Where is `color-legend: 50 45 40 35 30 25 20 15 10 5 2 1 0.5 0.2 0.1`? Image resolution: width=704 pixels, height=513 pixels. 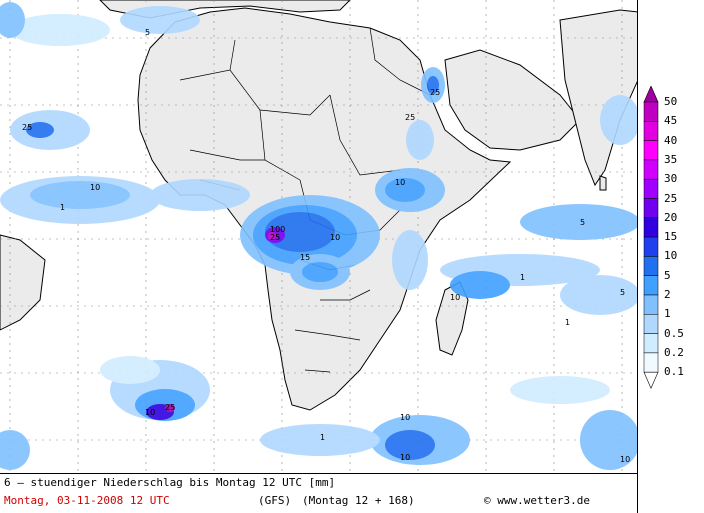 color-legend: 50 45 40 35 30 25 20 15 10 5 2 1 0.5 0.2 0.1 is located at coordinates (672, 242).